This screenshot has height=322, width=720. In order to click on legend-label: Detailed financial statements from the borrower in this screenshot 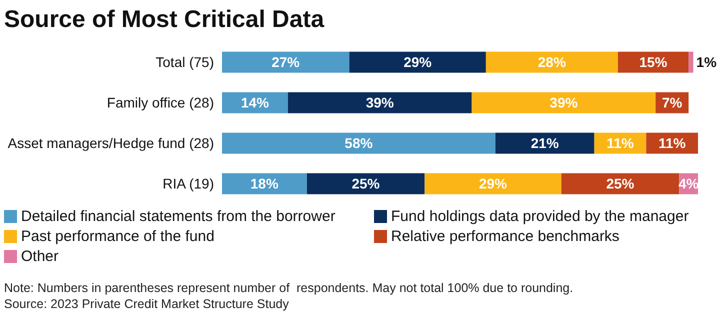, I will do `click(178, 216)`.